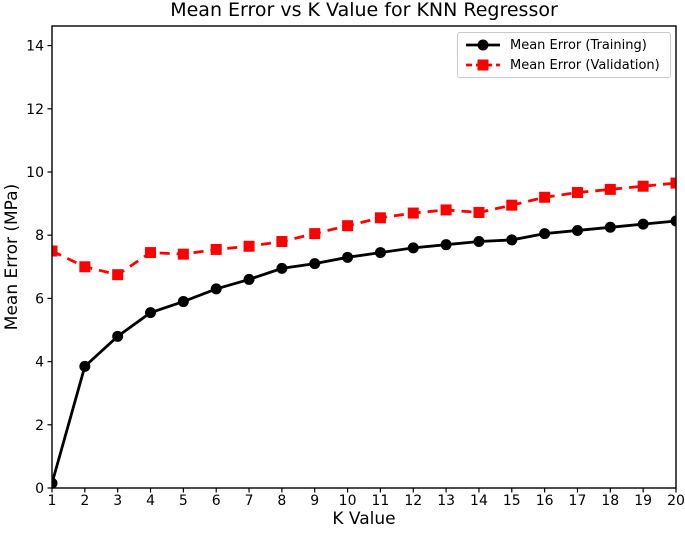  I want to click on x-tick-label: 15, so click(512, 501).